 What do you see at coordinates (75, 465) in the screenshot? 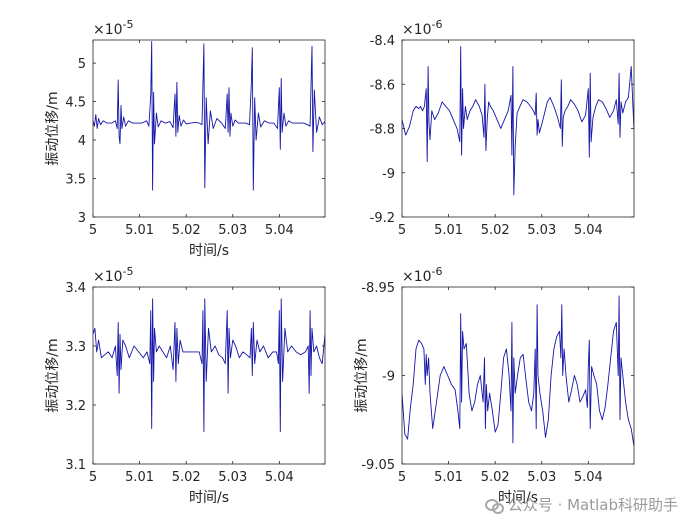
I see `y-tick-label: 3.1` at bounding box center [75, 465].